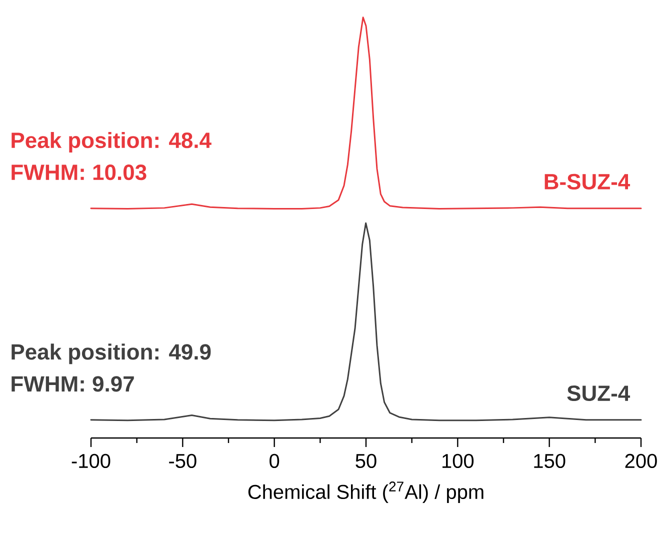  Describe the element at coordinates (550, 461) in the screenshot. I see `x-tick-label: 150` at that location.